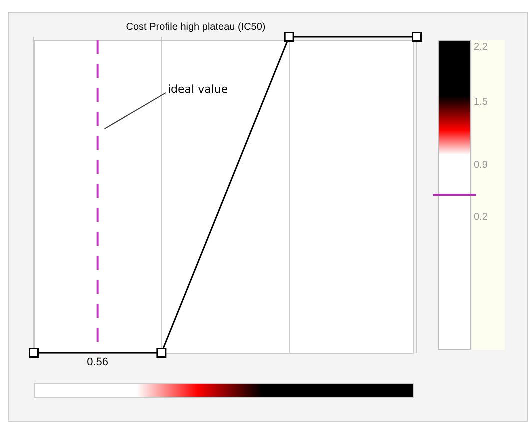 Image resolution: width=528 pixels, height=422 pixels. I want to click on text: 2.2, so click(481, 47).